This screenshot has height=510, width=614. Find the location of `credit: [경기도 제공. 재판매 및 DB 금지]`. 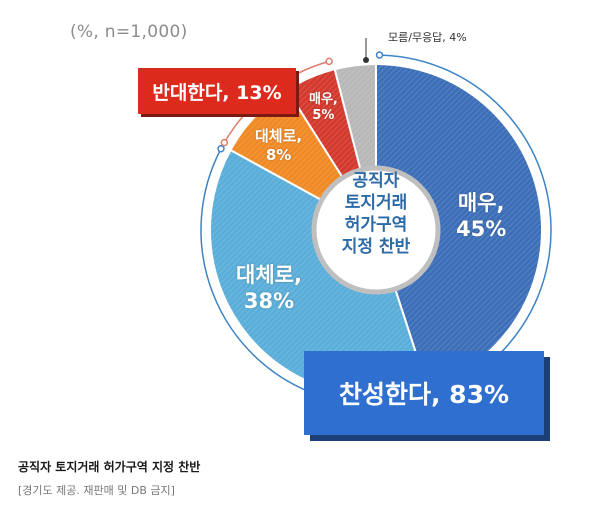

credit: [경기도 제공. 재판매 및 DB 금지] is located at coordinates (96, 490).